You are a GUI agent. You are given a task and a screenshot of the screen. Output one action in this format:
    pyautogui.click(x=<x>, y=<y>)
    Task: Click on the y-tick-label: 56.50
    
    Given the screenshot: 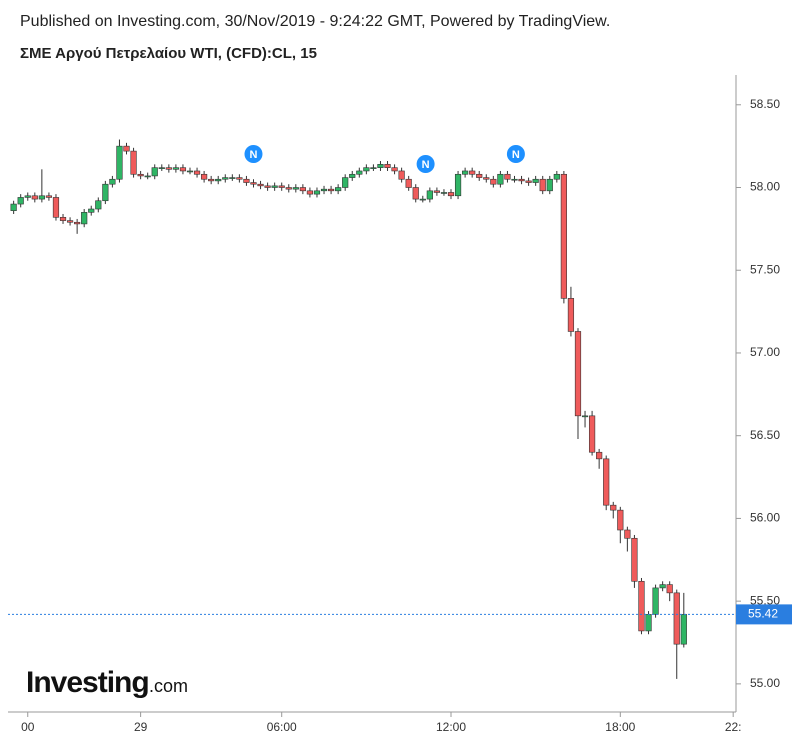 What is the action you would take?
    pyautogui.click(x=765, y=435)
    